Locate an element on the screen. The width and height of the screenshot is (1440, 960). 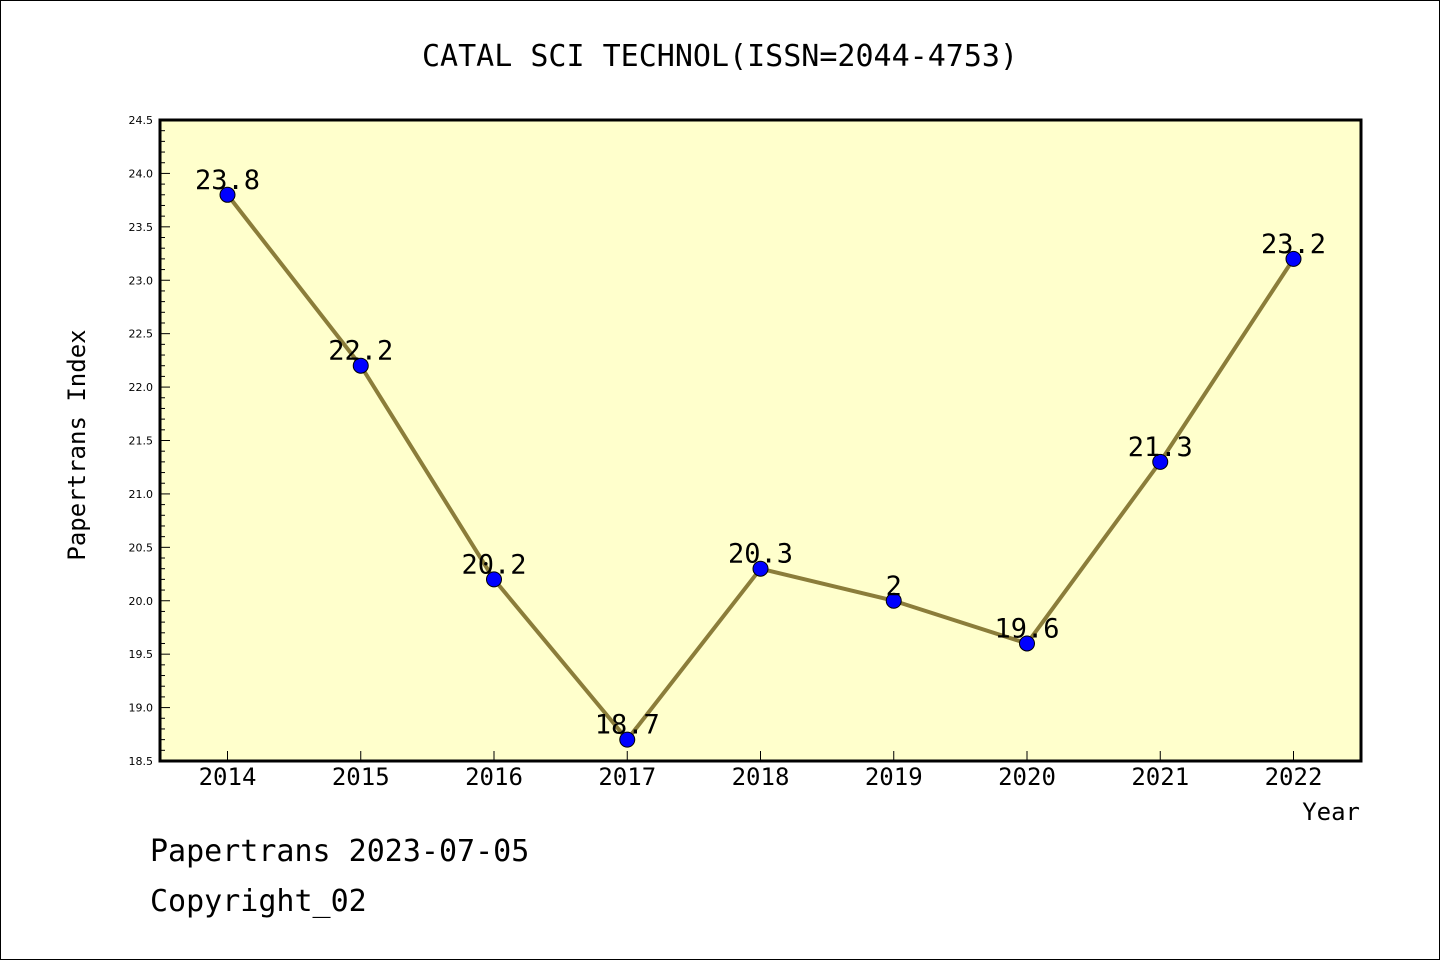
data-point-2019 is located at coordinates (893, 600).